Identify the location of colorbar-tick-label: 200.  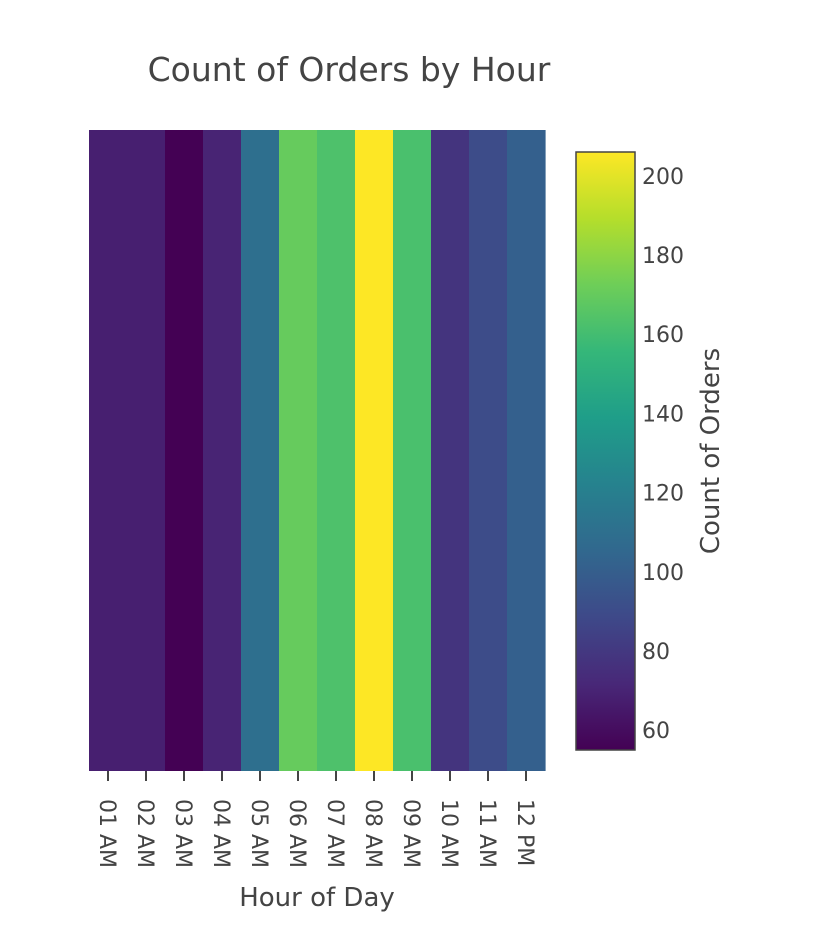
(663, 177).